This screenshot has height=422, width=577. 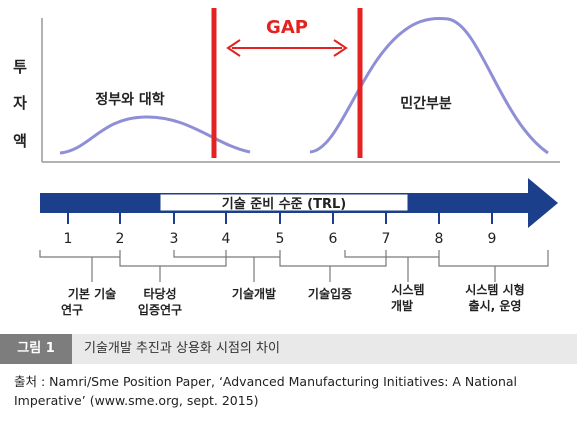 I want to click on right-curve-label: 민간부분, so click(x=426, y=103).